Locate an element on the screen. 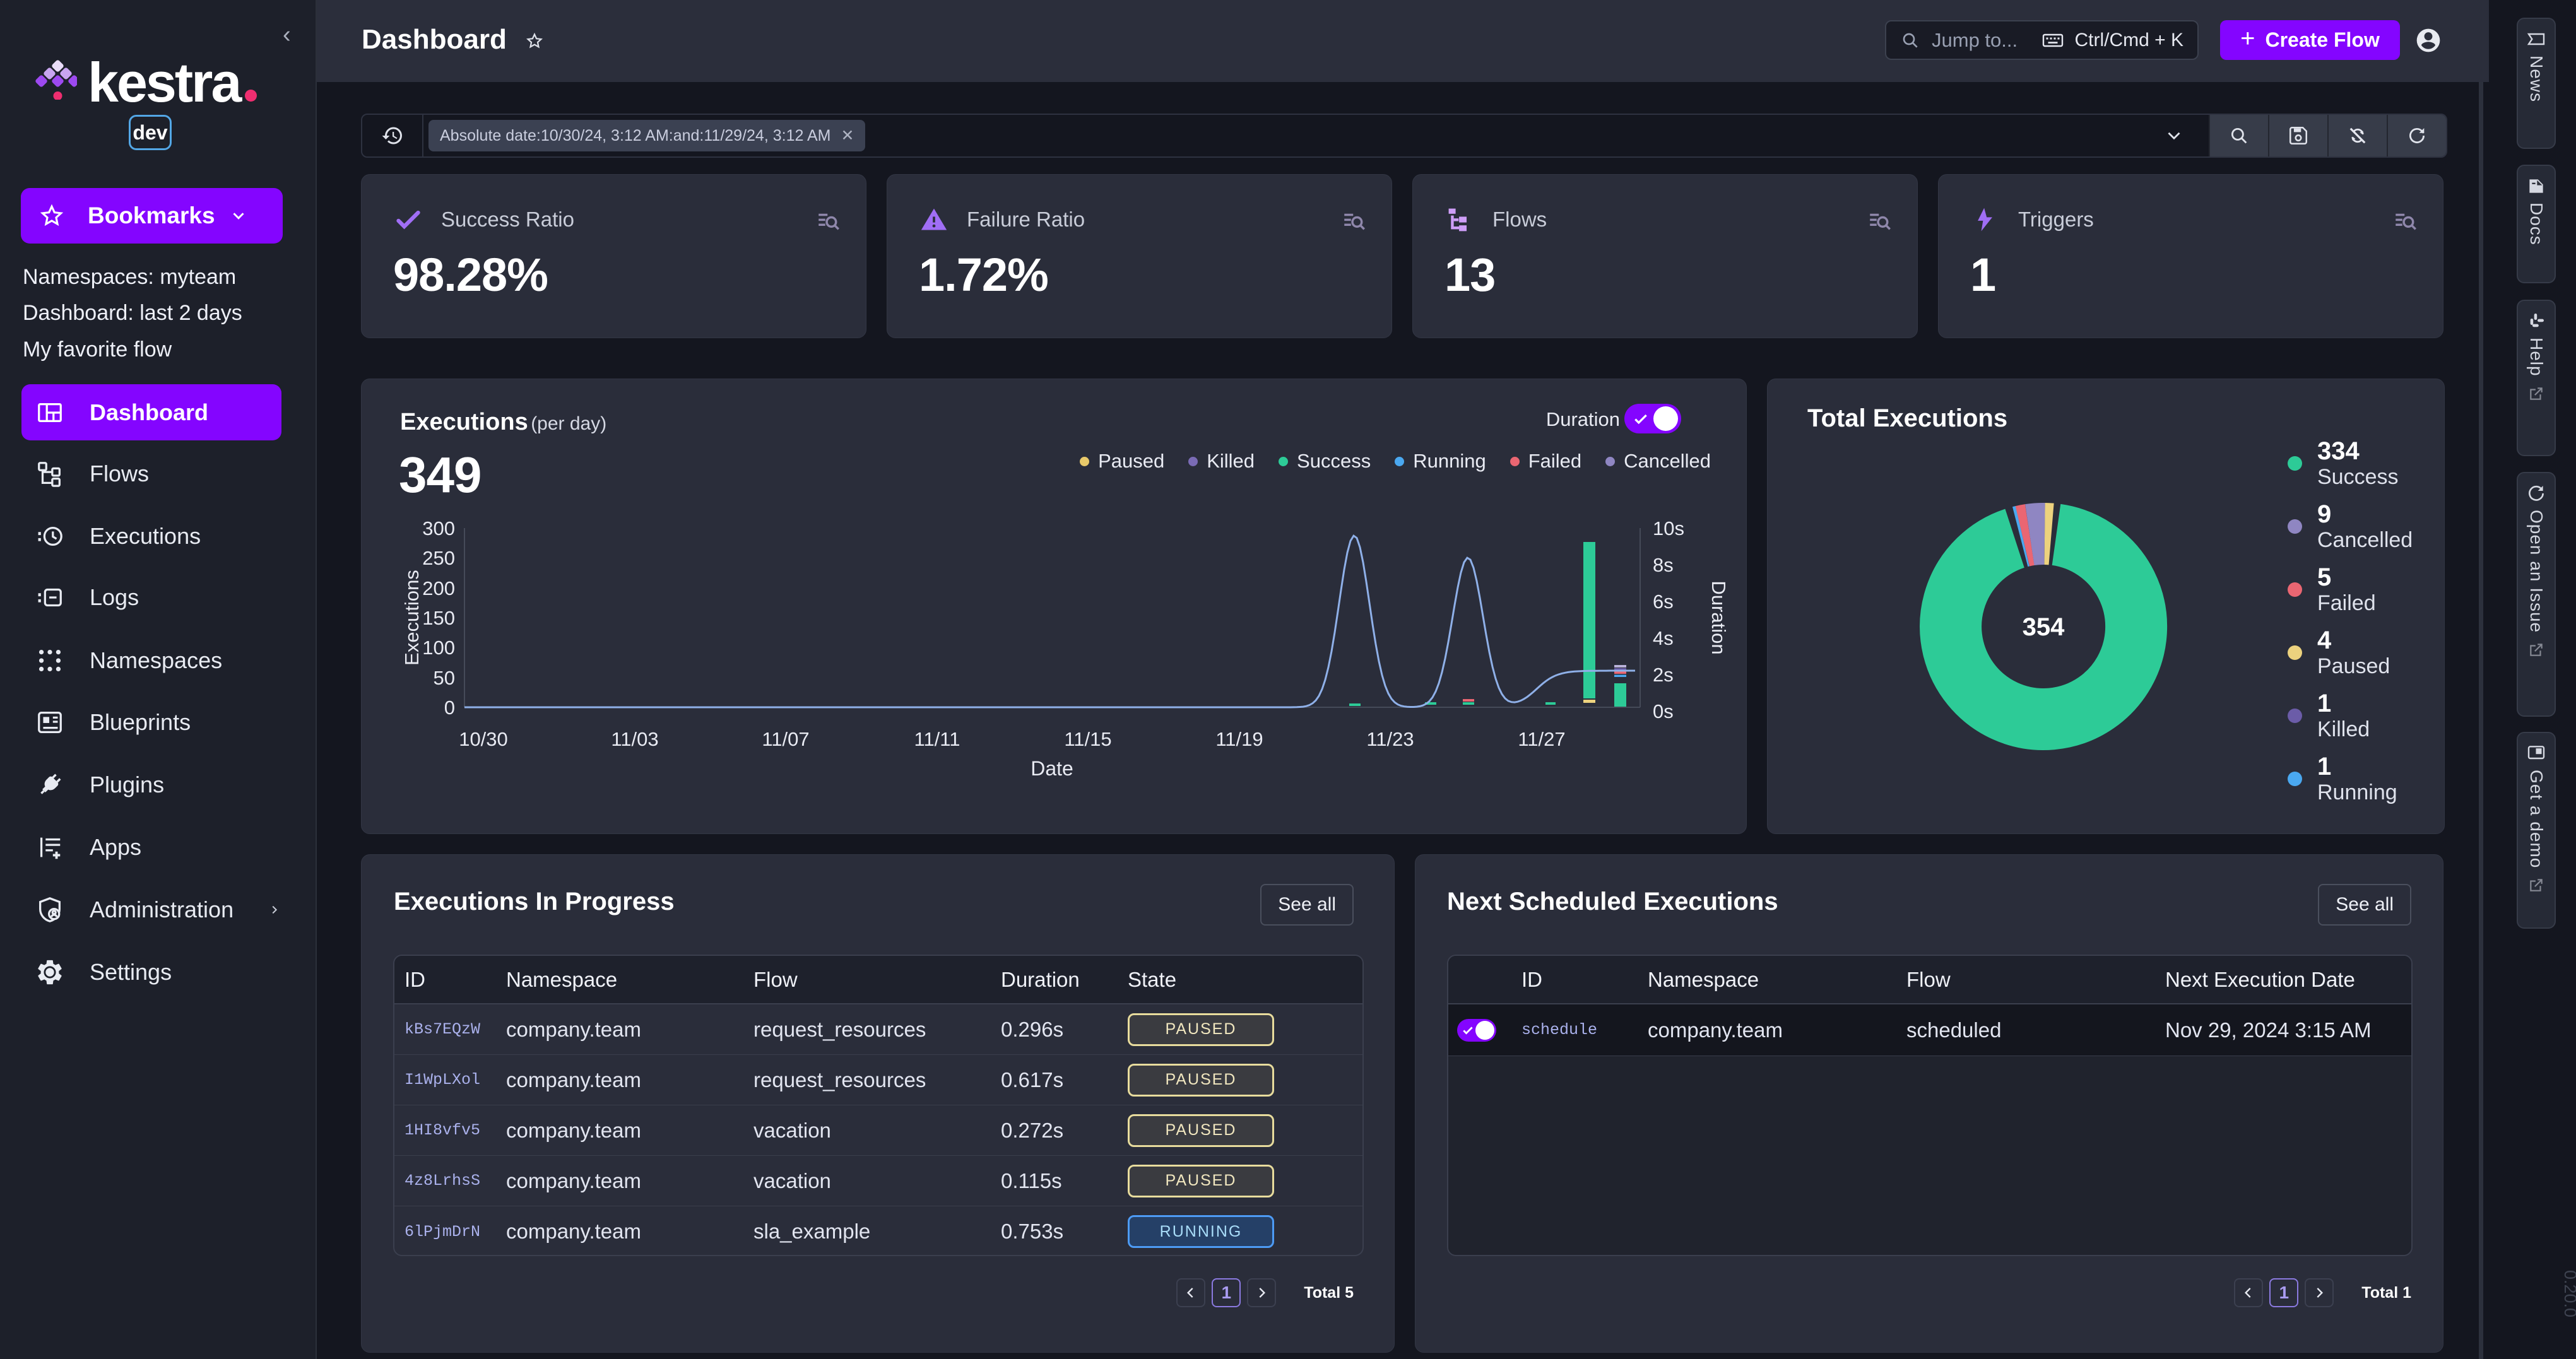 This screenshot has height=1359, width=2576. svg-text: Duration is located at coordinates (1719, 617).